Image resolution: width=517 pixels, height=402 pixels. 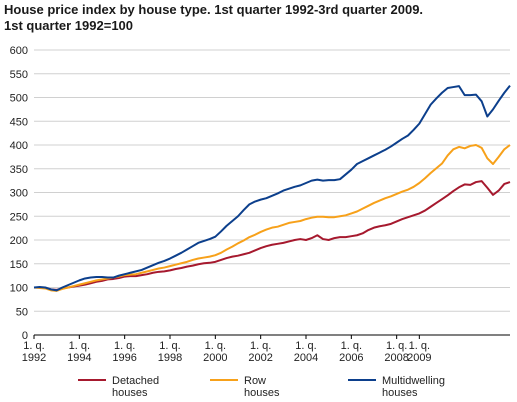 What do you see at coordinates (170, 358) in the screenshot?
I see `x-tick-label-year: 1998` at bounding box center [170, 358].